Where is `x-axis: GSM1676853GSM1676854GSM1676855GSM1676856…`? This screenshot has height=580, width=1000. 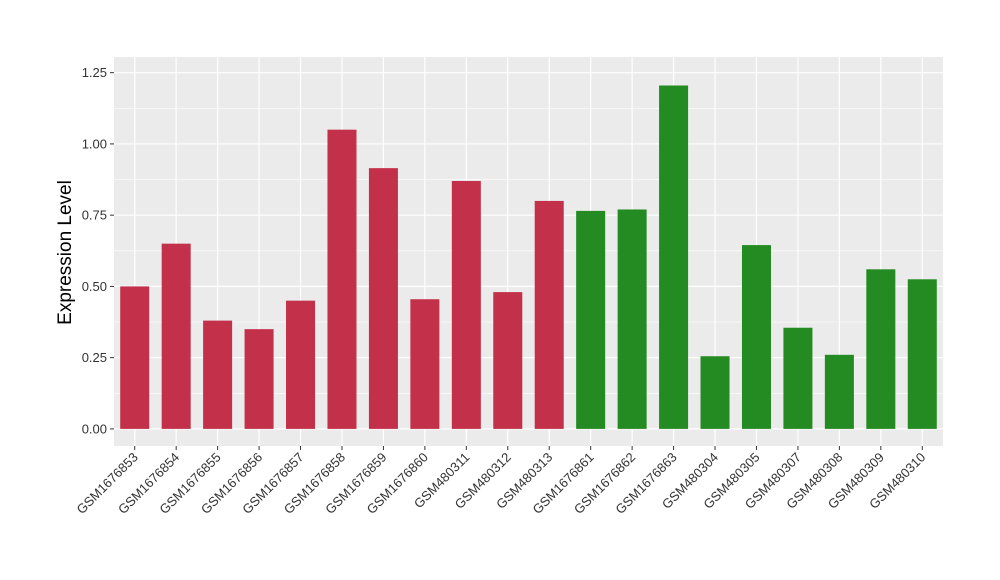 x-axis: GSM1676853GSM1676854GSM1676855GSM1676856… is located at coordinates (501, 481).